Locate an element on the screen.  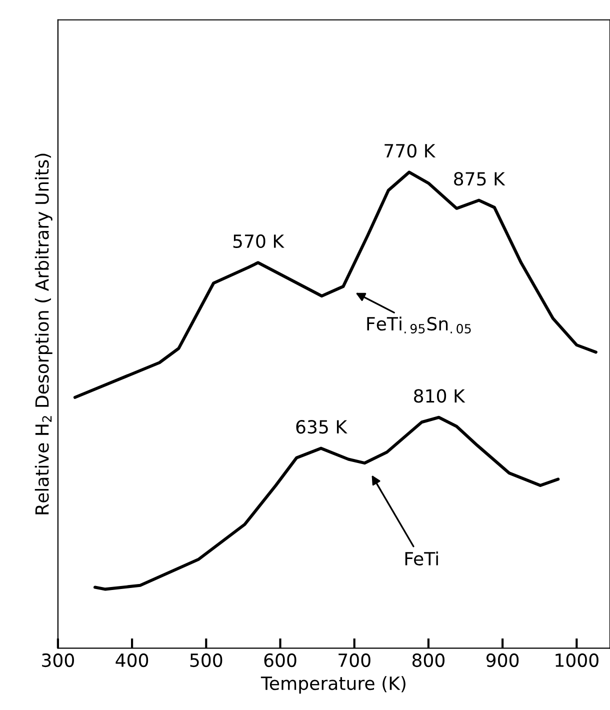
x-tick-label: 1000 is located at coordinates (577, 660).